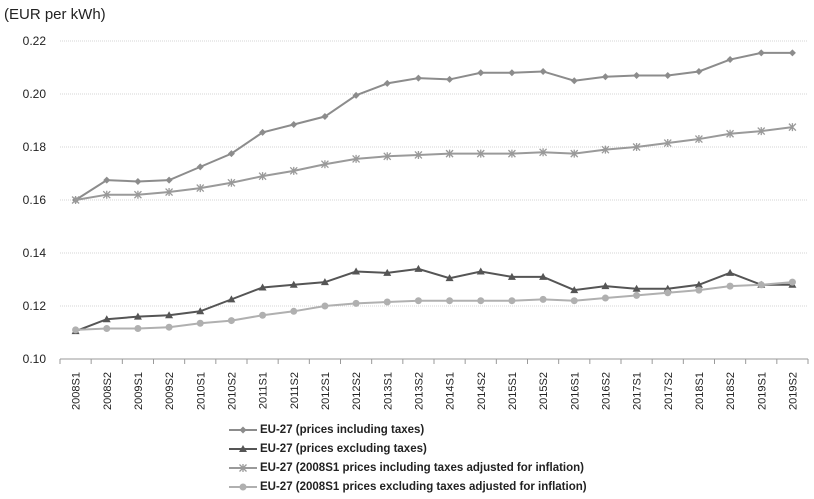 The width and height of the screenshot is (814, 499). I want to click on x-tick-label: 2008S1, so click(77, 391).